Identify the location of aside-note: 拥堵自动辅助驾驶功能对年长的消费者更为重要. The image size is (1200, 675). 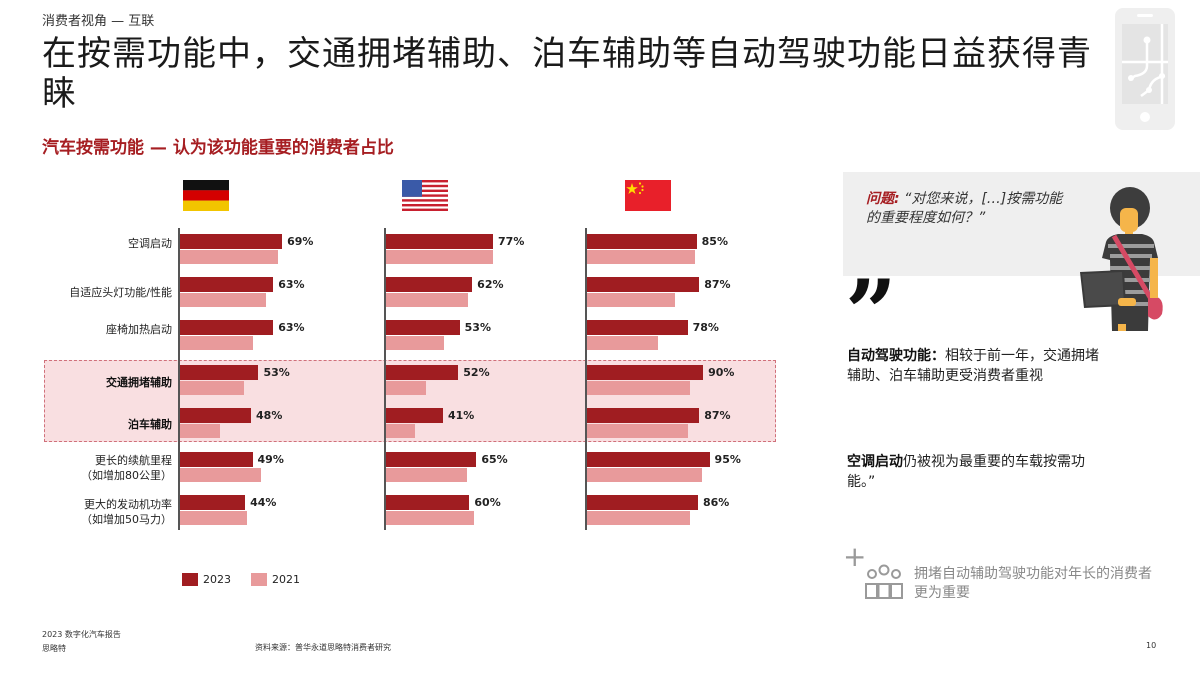
(1033, 583).